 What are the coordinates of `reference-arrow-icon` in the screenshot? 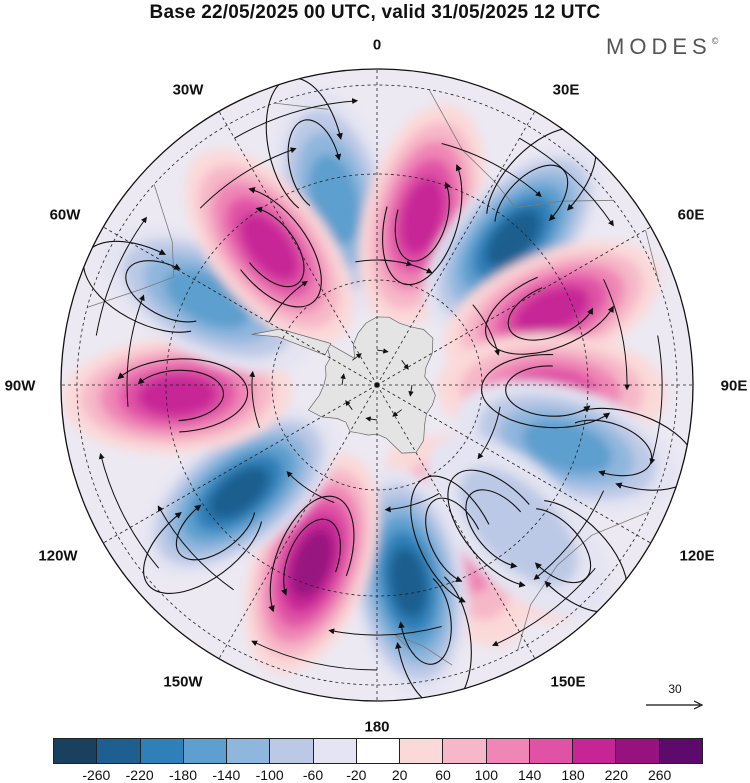 It's located at (675, 705).